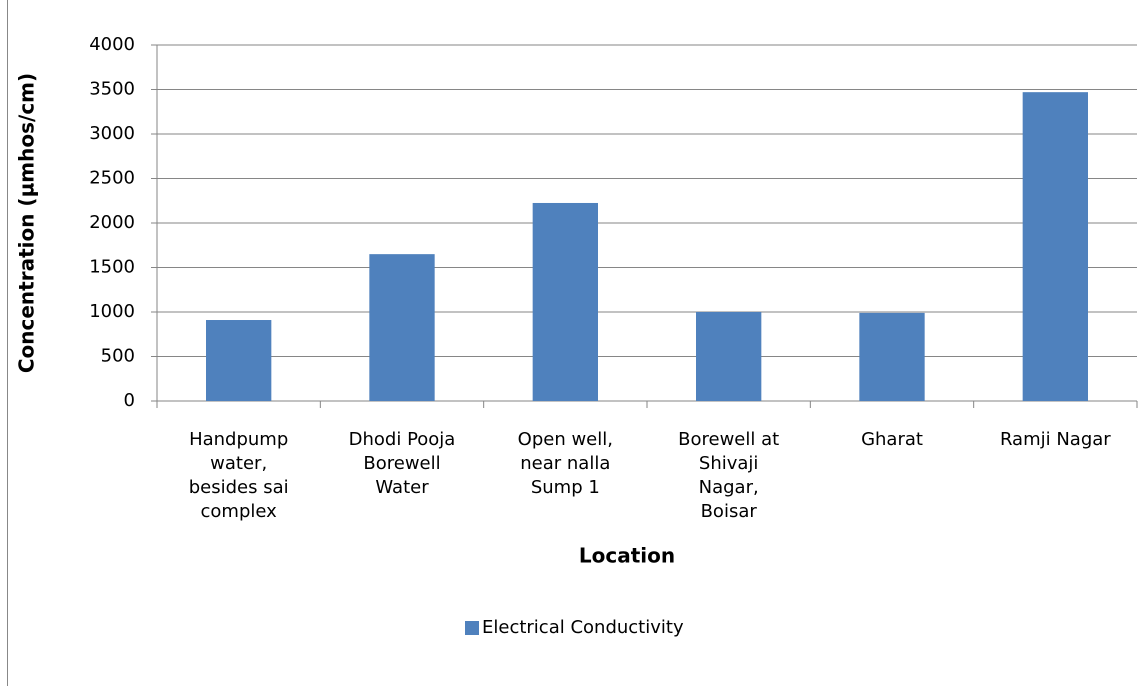 This screenshot has height=686, width=1139. I want to click on y-axis-label: Concentration (µmhos/cm), so click(27, 223).